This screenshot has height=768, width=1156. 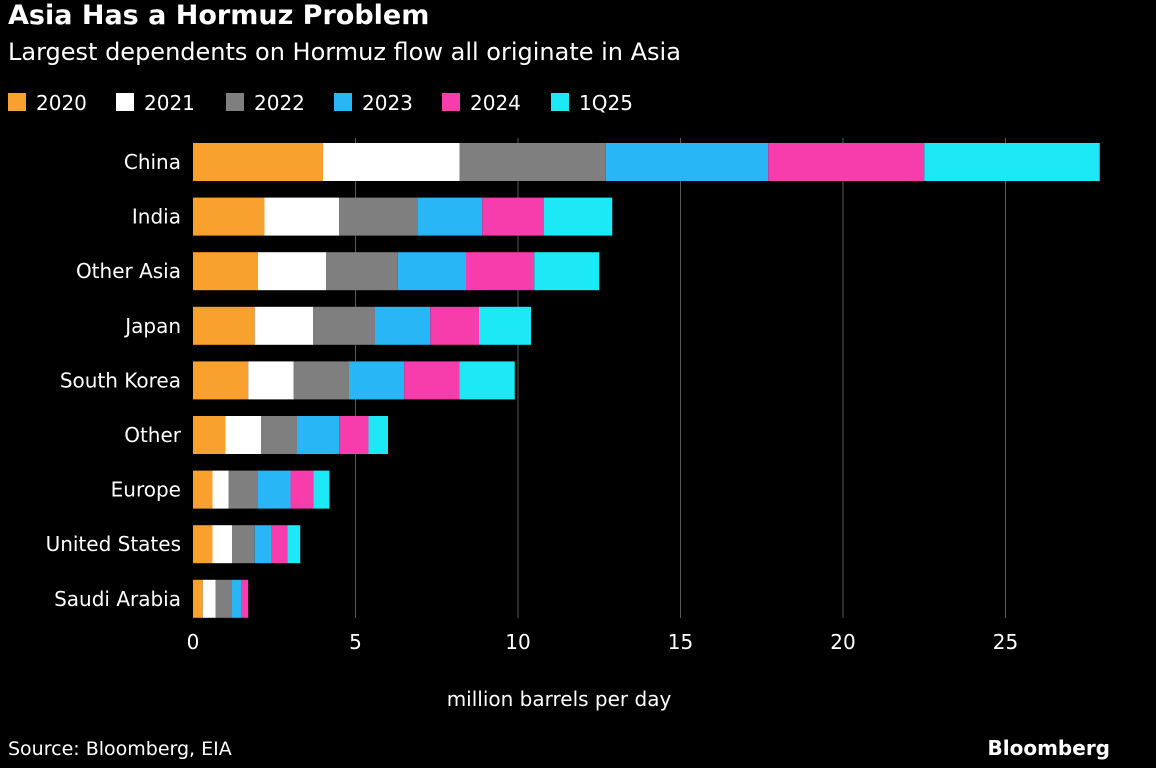 What do you see at coordinates (505, 325) in the screenshot?
I see `bar-japan-1q25` at bounding box center [505, 325].